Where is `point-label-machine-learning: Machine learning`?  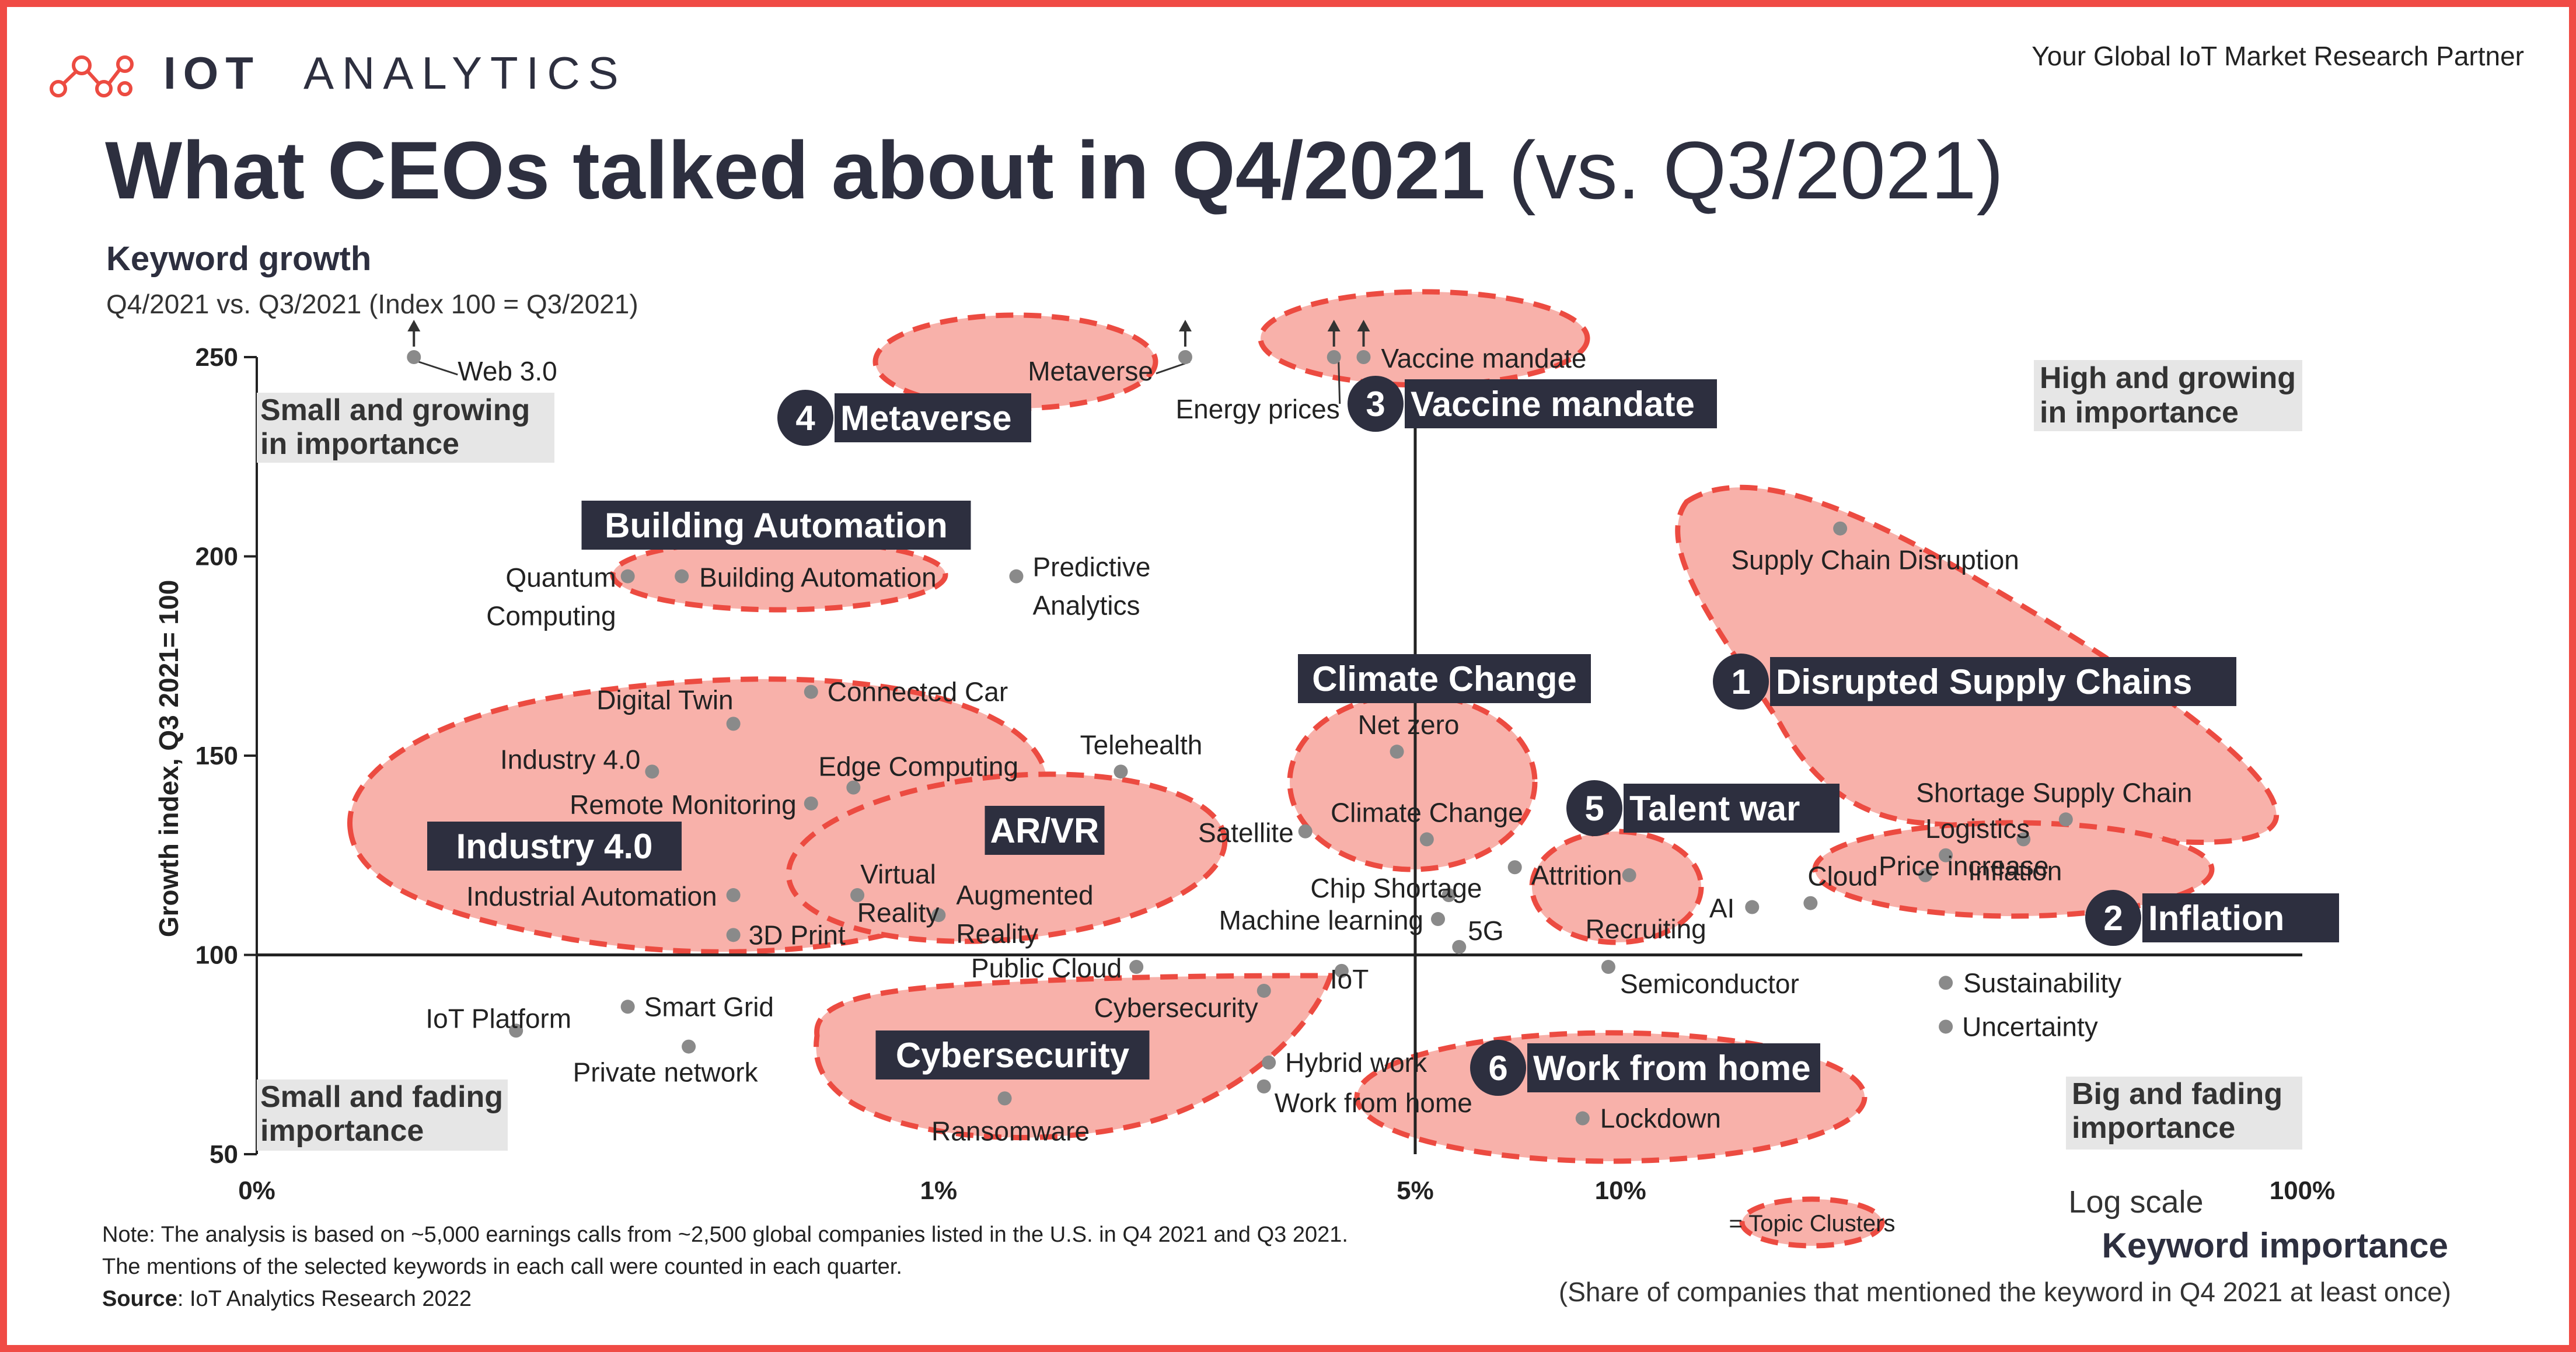 point-label-machine-learning: Machine learning is located at coordinates (1321, 920).